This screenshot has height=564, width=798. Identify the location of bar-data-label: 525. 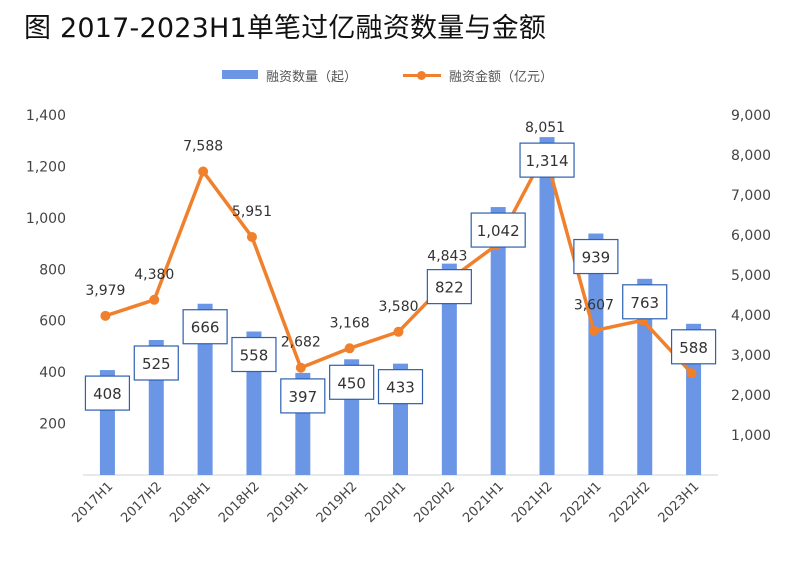
(156, 364).